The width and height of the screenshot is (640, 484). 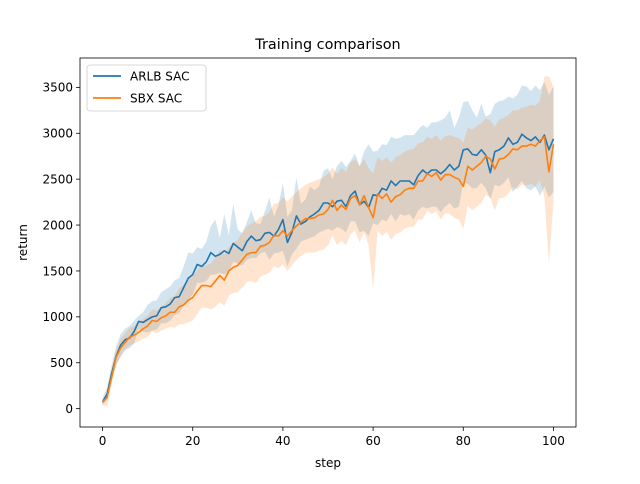 What do you see at coordinates (57, 134) in the screenshot?
I see `y-tick-label: 3000` at bounding box center [57, 134].